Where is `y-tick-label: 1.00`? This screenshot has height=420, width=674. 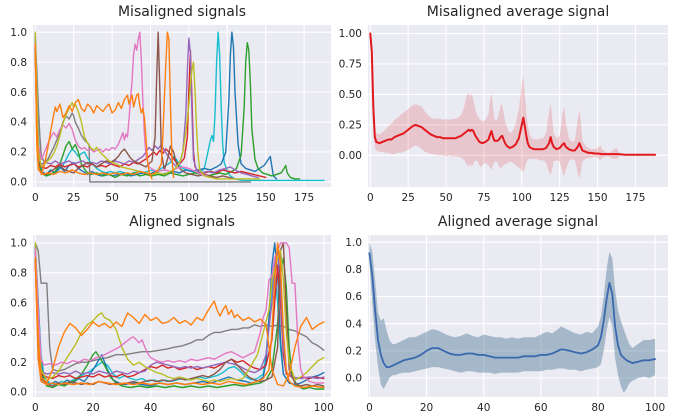
y-tick-label: 1.00 is located at coordinates (350, 34).